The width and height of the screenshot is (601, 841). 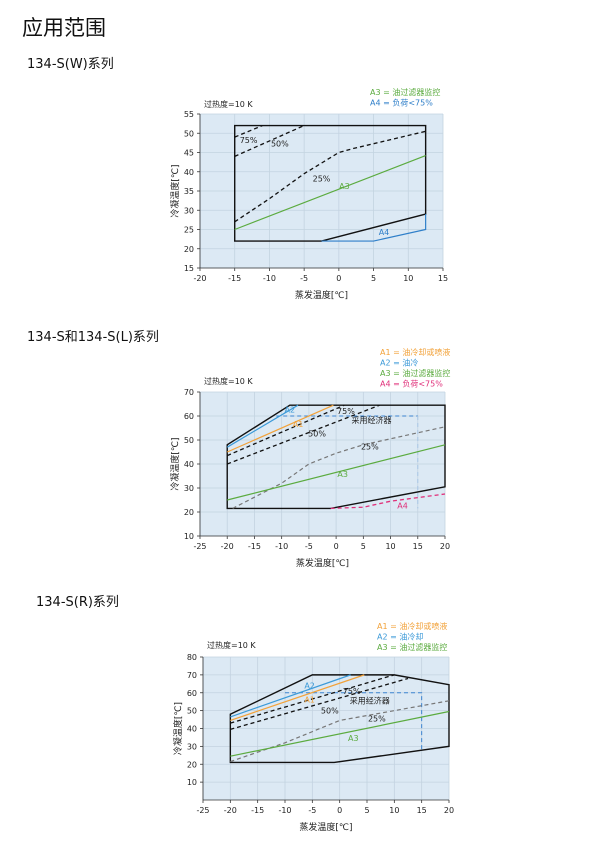 What do you see at coordinates (415, 352) in the screenshot?
I see `legend-entry: A1 = 油冷却或喷液` at bounding box center [415, 352].